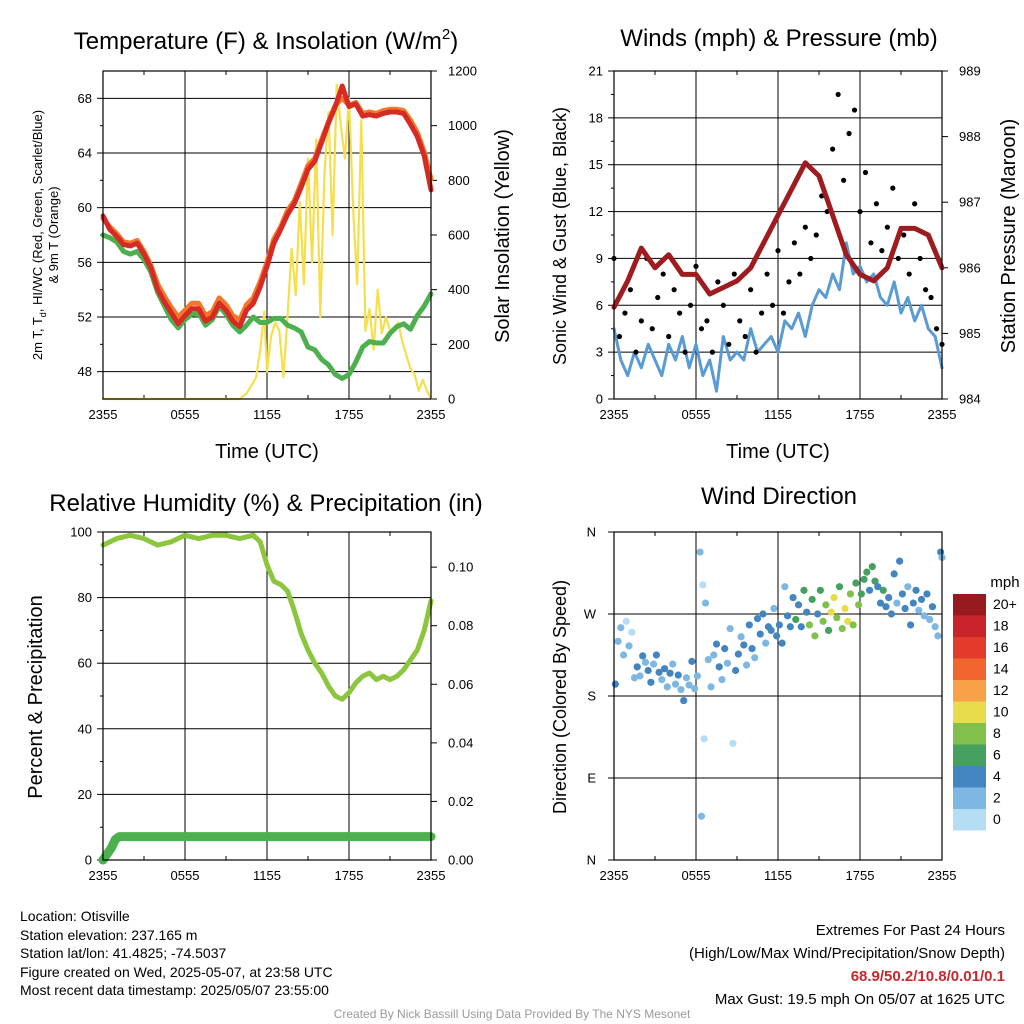  What do you see at coordinates (267, 452) in the screenshot?
I see `temperature-xlabel: Time (UTC)` at bounding box center [267, 452].